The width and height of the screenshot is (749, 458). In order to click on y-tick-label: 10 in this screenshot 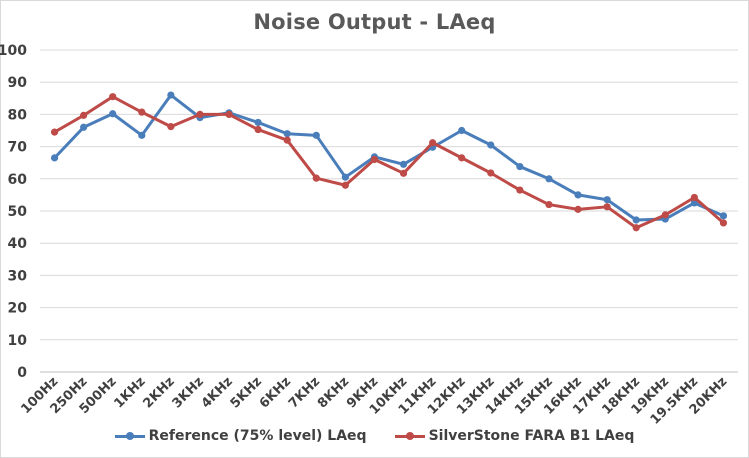, I will do `click(18, 341)`.